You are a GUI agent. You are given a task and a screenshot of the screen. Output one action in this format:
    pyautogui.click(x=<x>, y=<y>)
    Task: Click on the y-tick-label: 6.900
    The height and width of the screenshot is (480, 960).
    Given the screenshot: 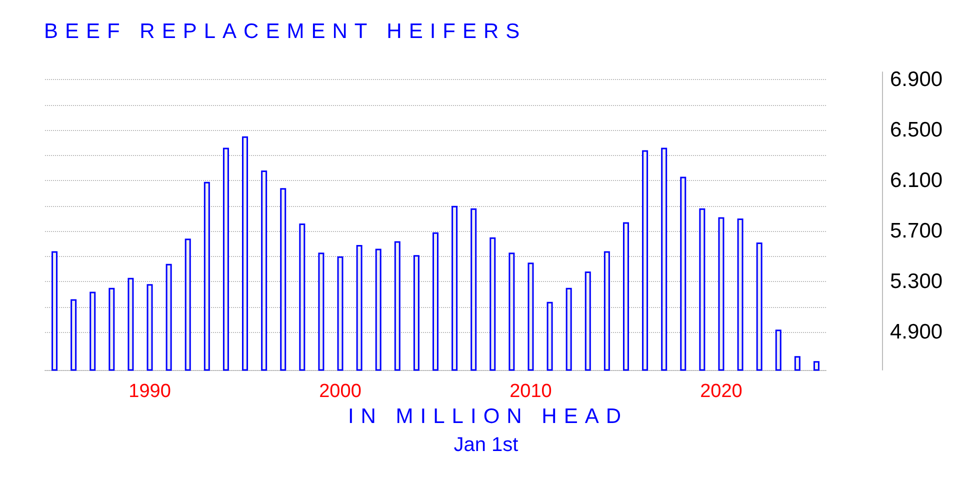 What is the action you would take?
    pyautogui.click(x=916, y=80)
    